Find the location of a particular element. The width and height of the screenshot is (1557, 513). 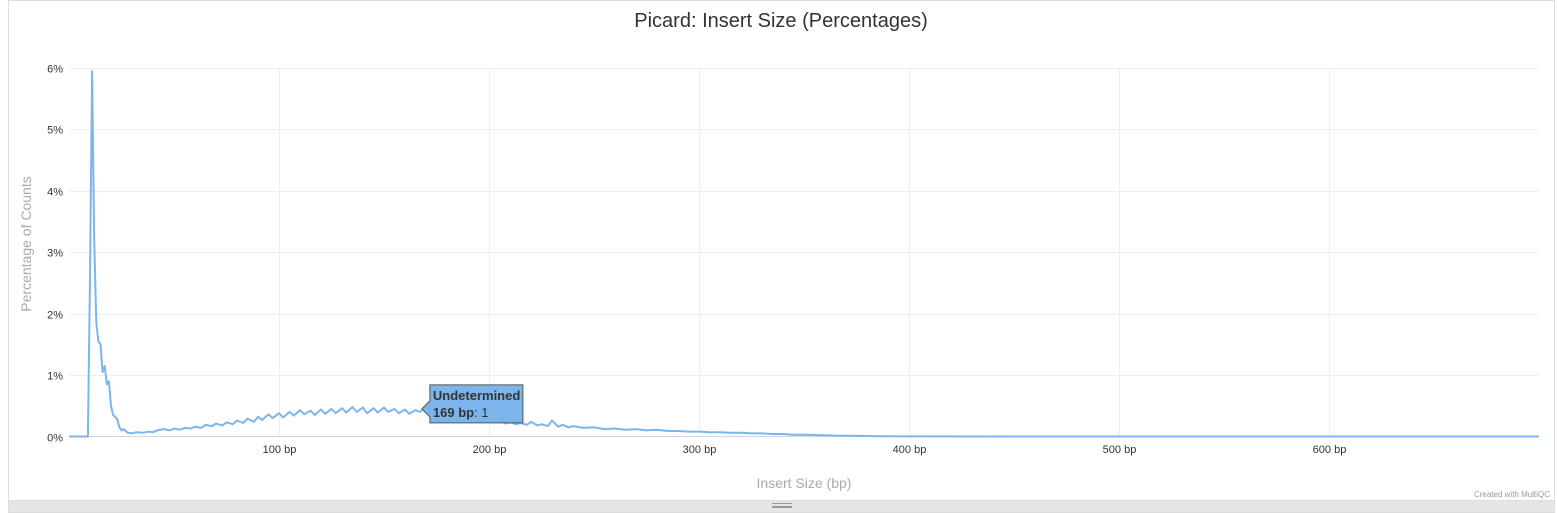

tooltip-series-name: Undetermined is located at coordinates (476, 395).